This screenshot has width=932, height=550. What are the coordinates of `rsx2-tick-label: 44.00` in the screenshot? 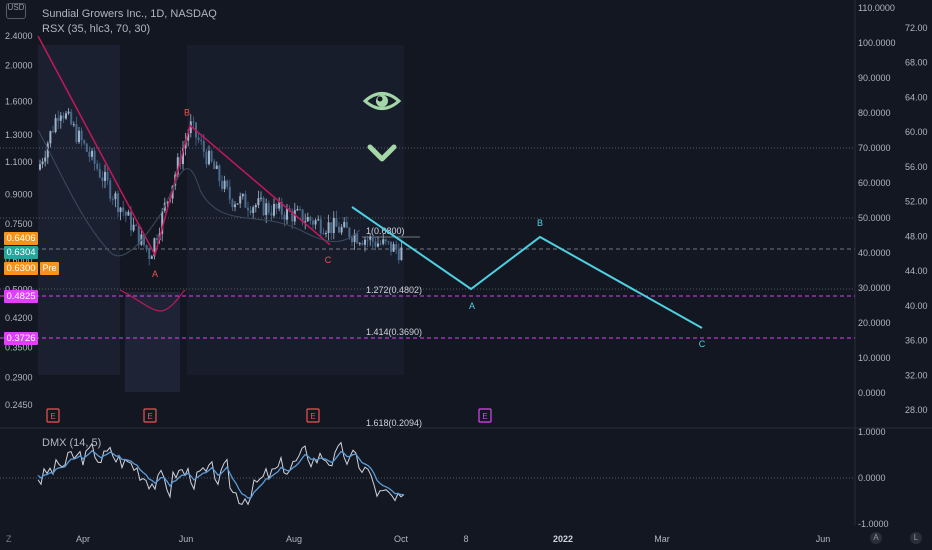 It's located at (916, 271).